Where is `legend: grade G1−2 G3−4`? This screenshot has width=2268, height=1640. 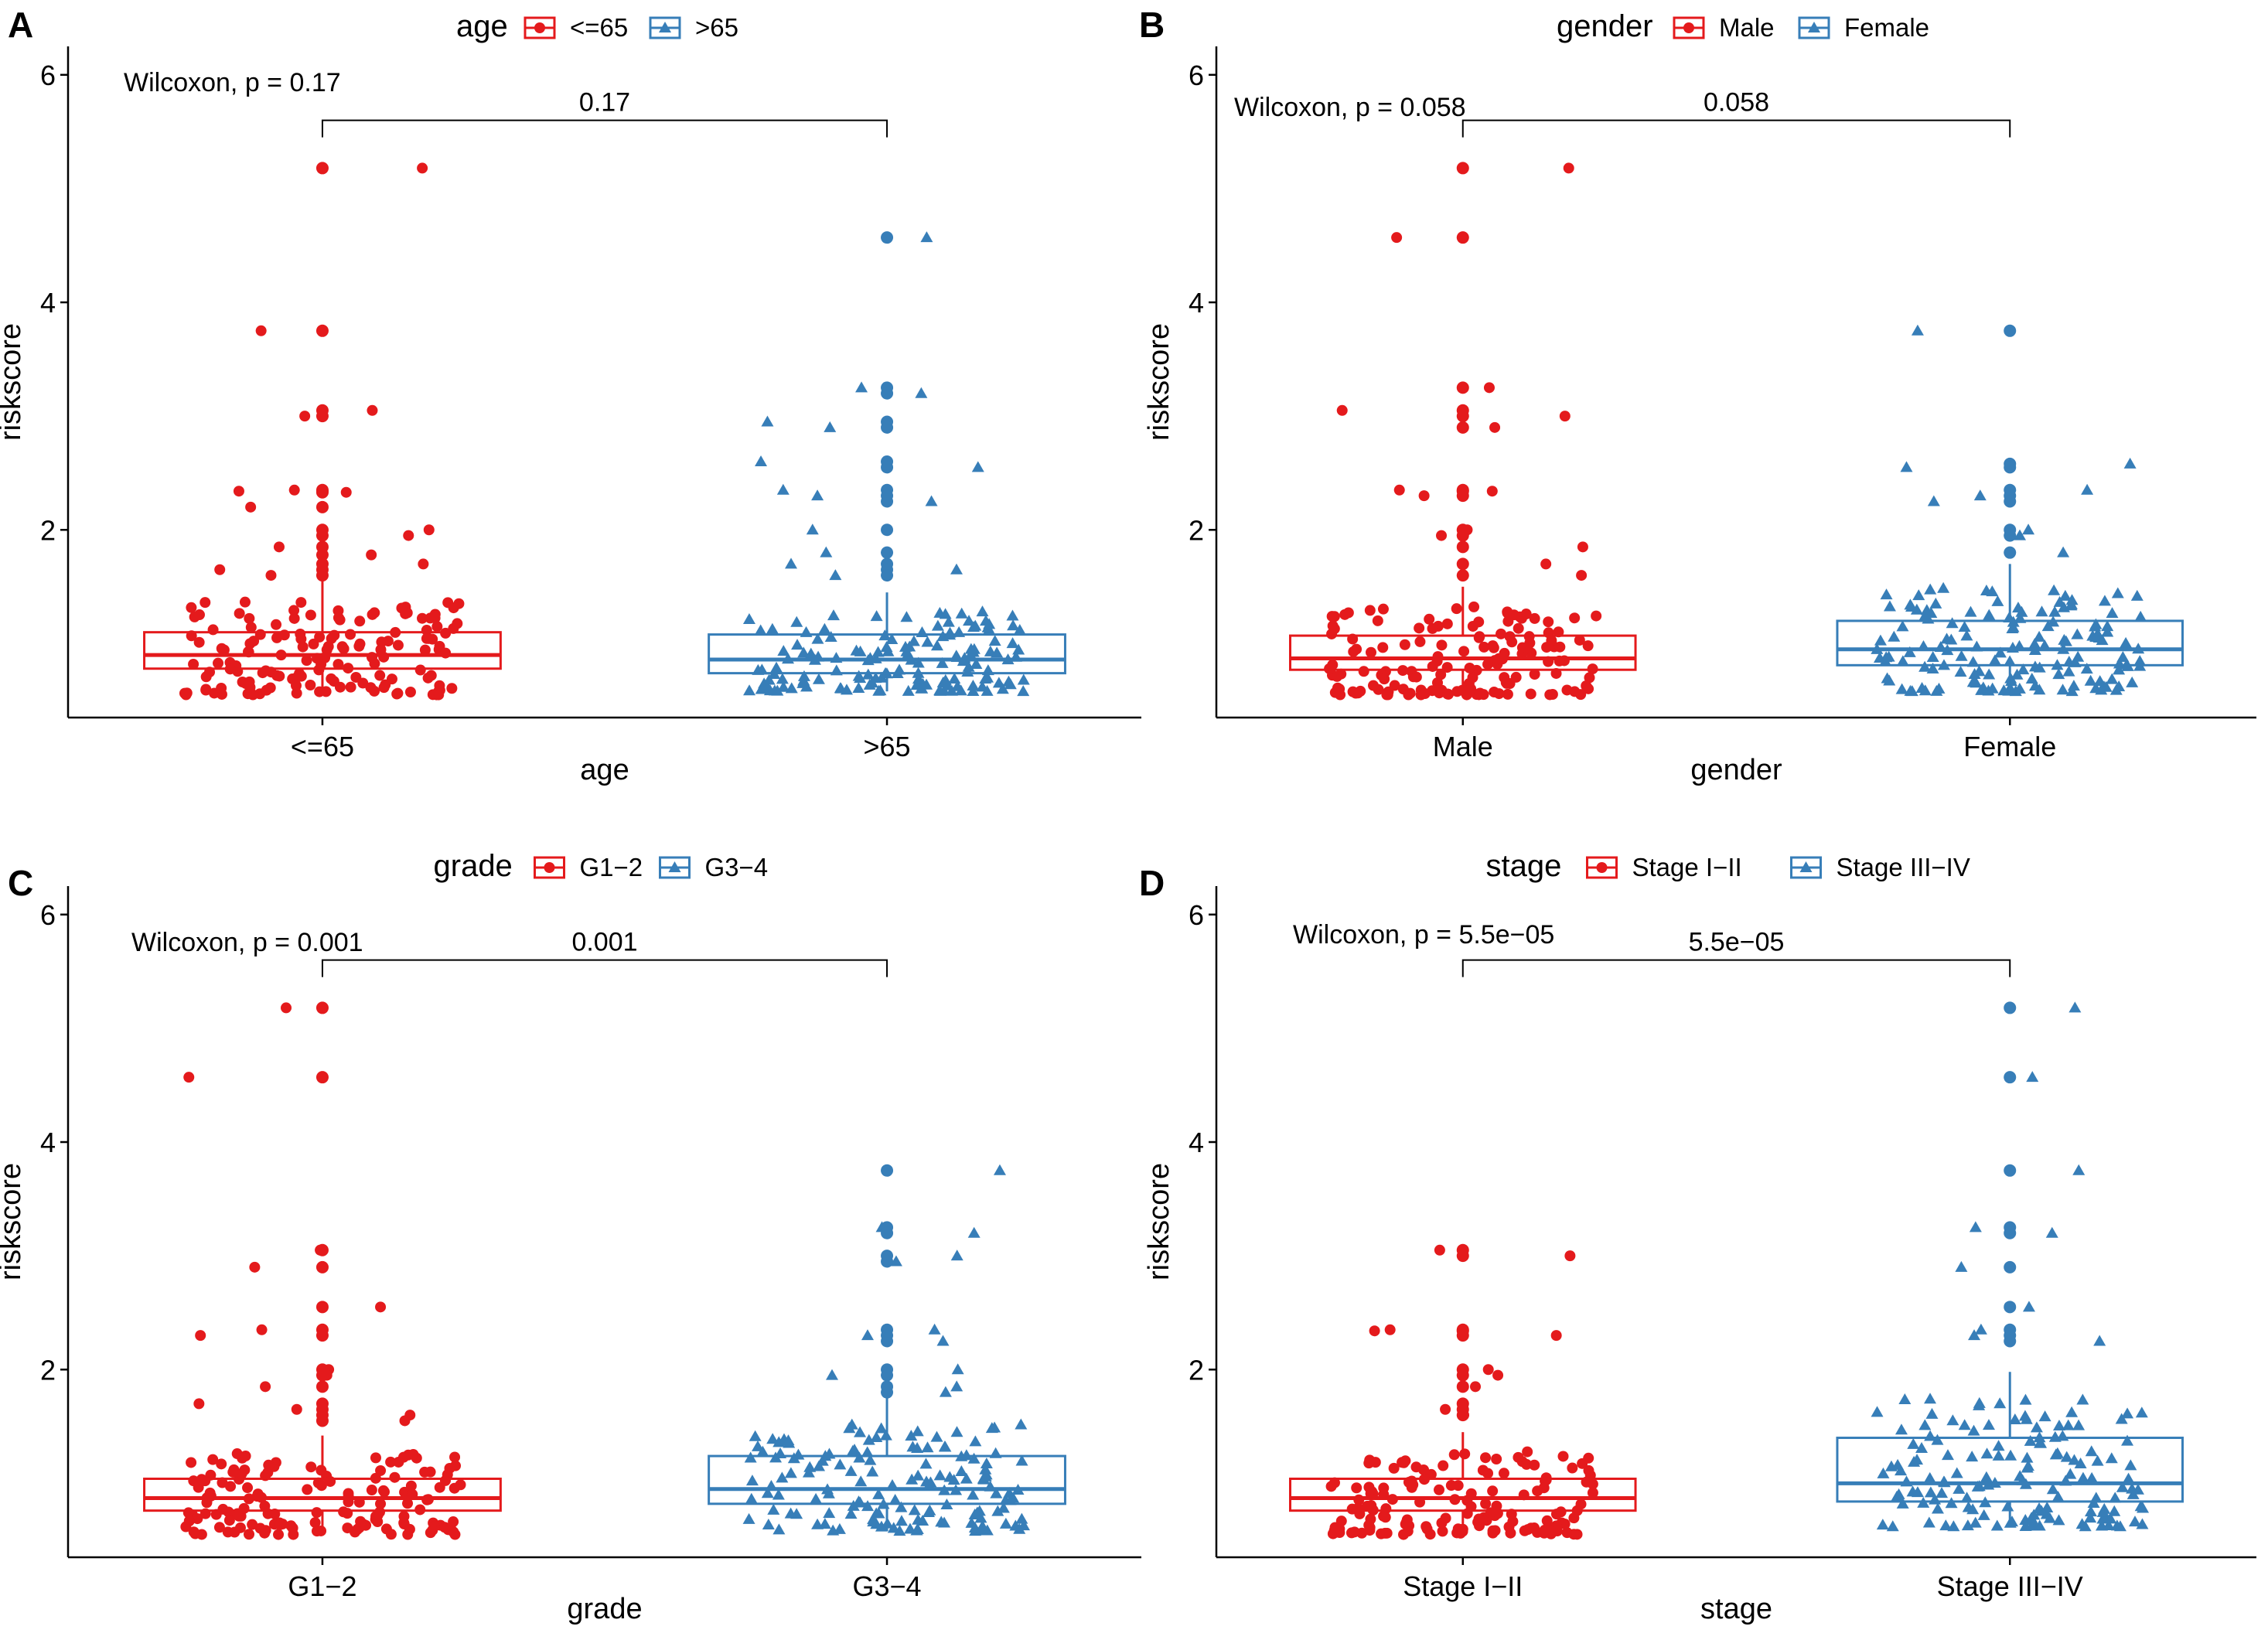
legend: grade G1−2 G3−4 is located at coordinates (601, 866).